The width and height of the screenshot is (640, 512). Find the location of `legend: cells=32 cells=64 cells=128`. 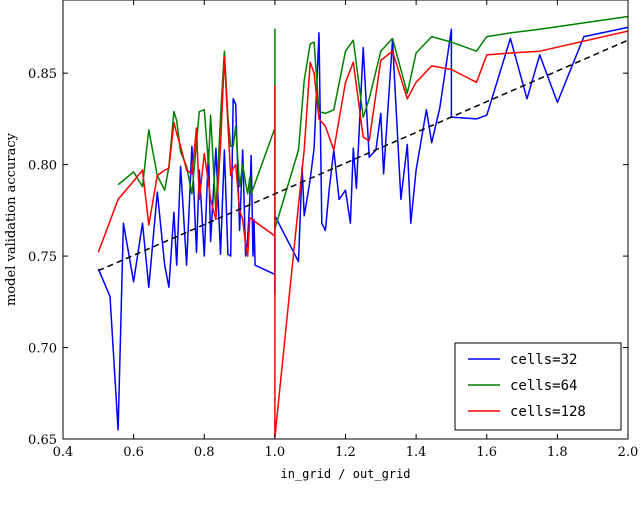

legend: cells=32 cells=64 cells=128 is located at coordinates (538, 386).